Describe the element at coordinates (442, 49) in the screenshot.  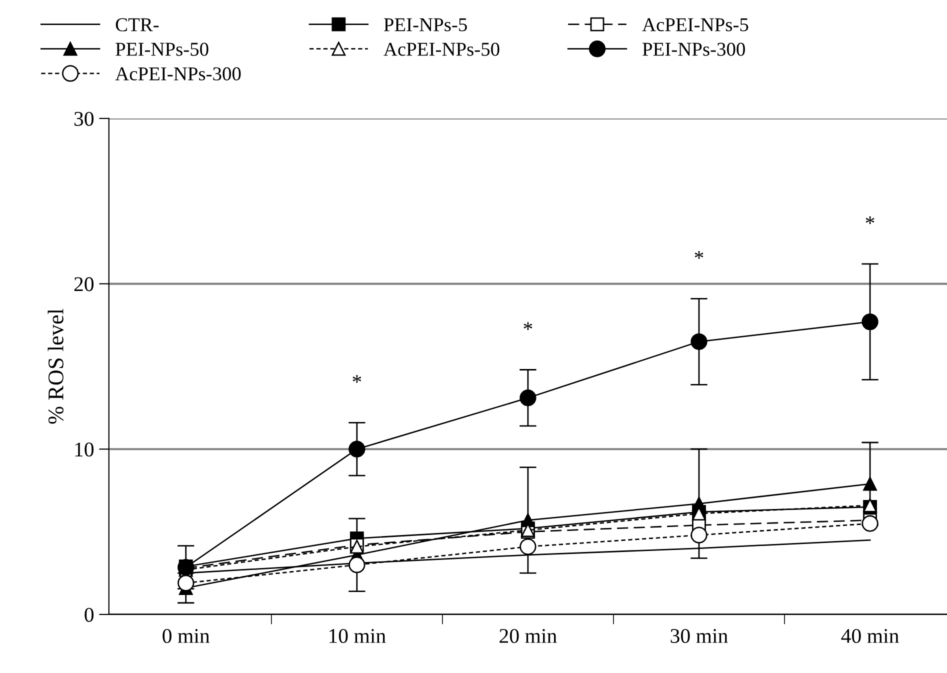
I see `legend-label: AcPEI-NPs-50` at that location.